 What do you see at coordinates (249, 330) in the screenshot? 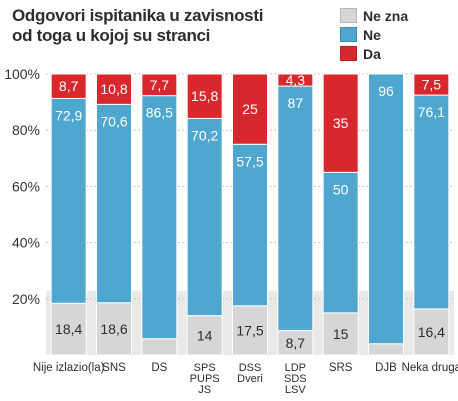
I see `data-label: 17,5` at bounding box center [249, 330].